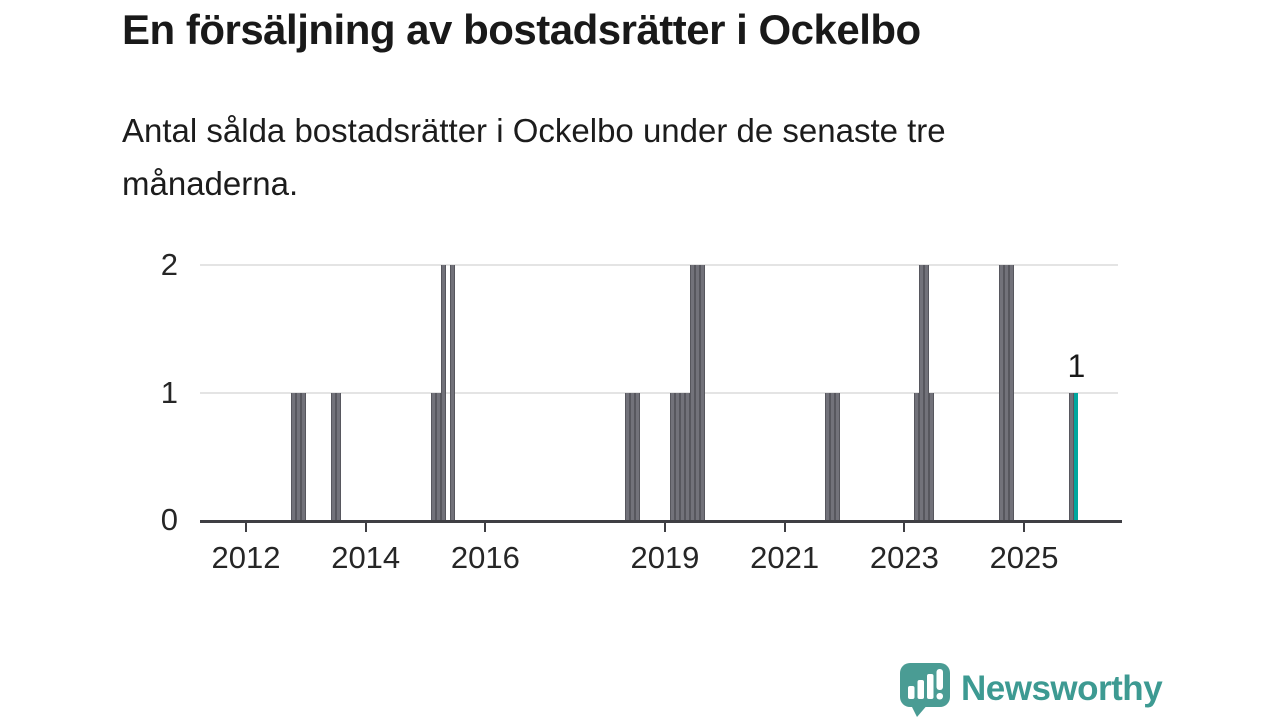 The height and width of the screenshot is (720, 1280). Describe the element at coordinates (1024, 527) in the screenshot. I see `x-axis-tick-2025` at that location.